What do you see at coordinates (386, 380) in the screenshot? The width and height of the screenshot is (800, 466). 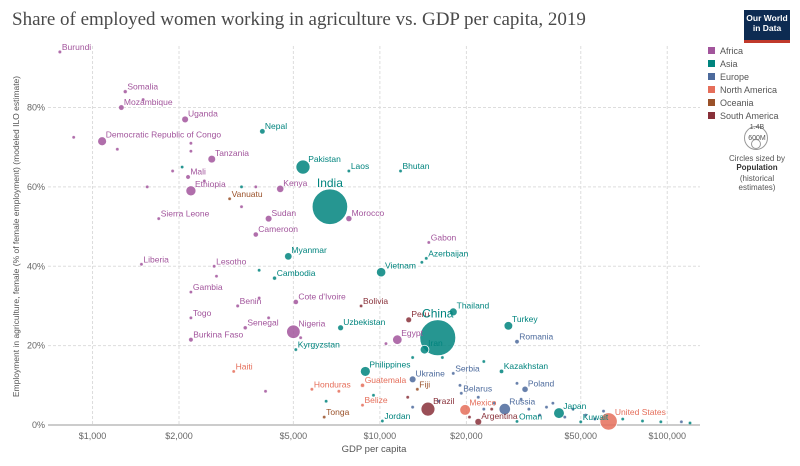 I see `point-label: Guatemala` at bounding box center [386, 380].